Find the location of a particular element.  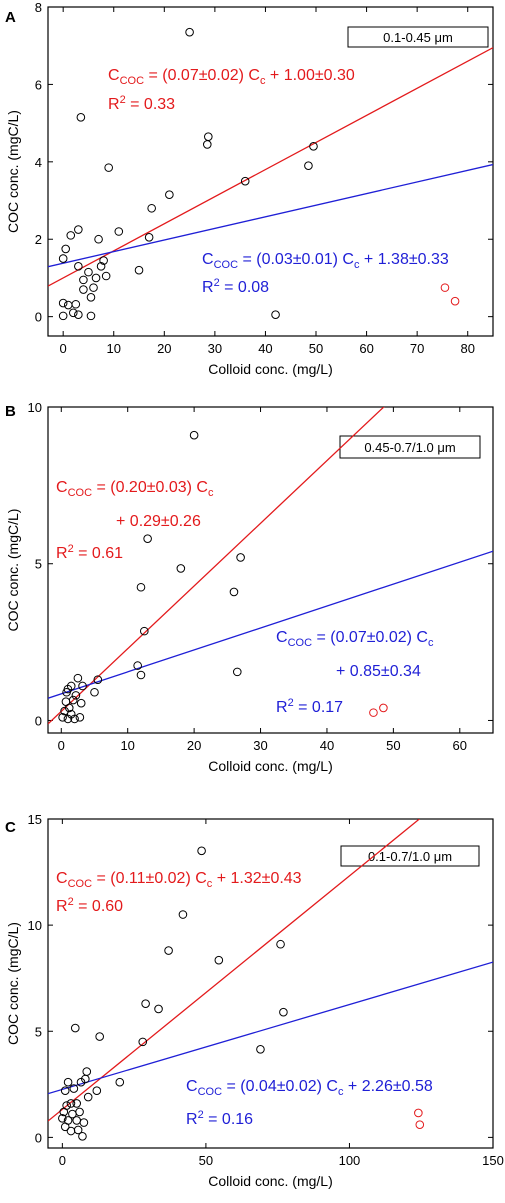

r2-blue: R2 = 0.08 is located at coordinates (235, 286).